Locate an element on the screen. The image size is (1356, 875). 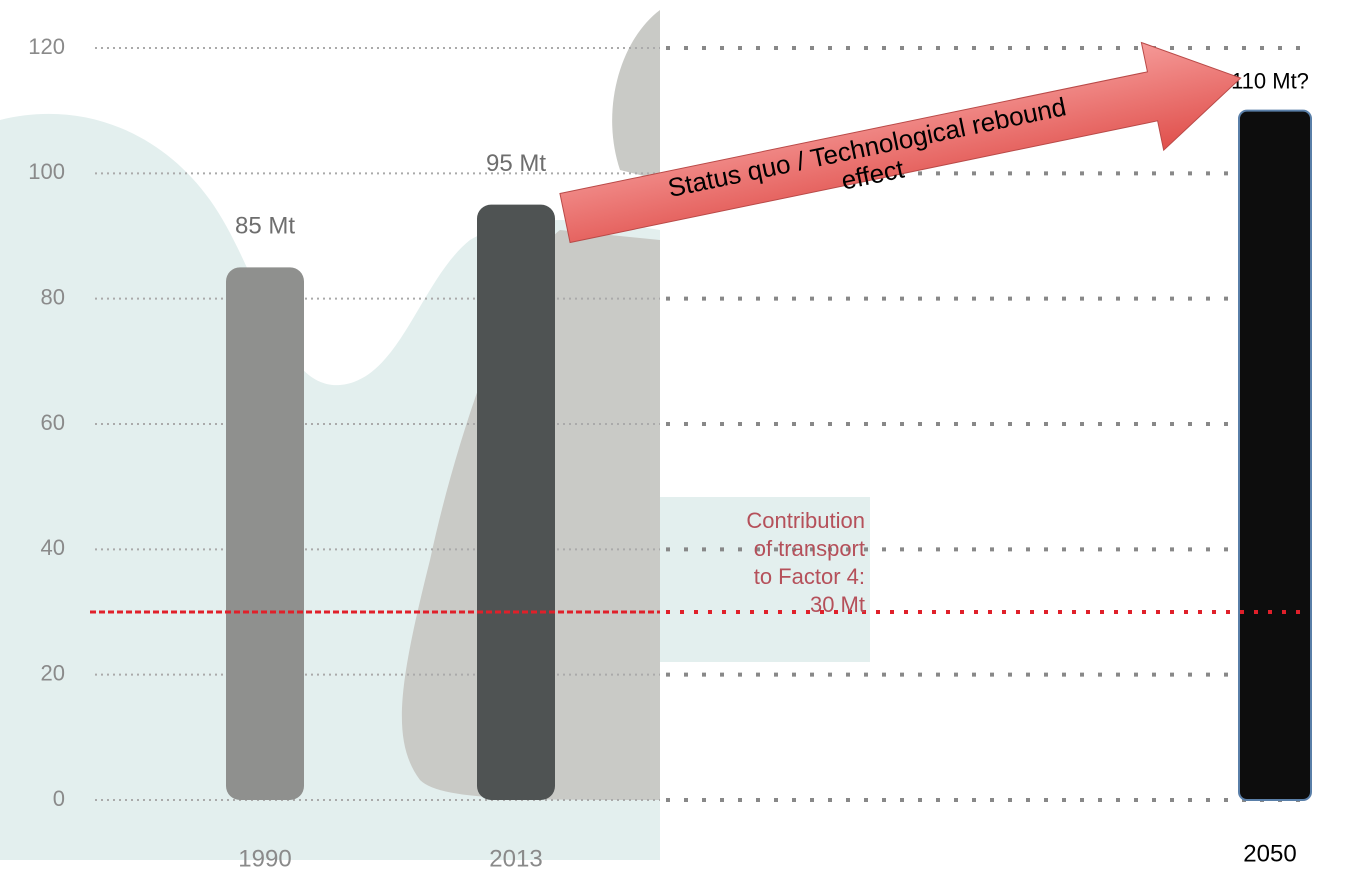
arrow is located at coordinates (900, 142).